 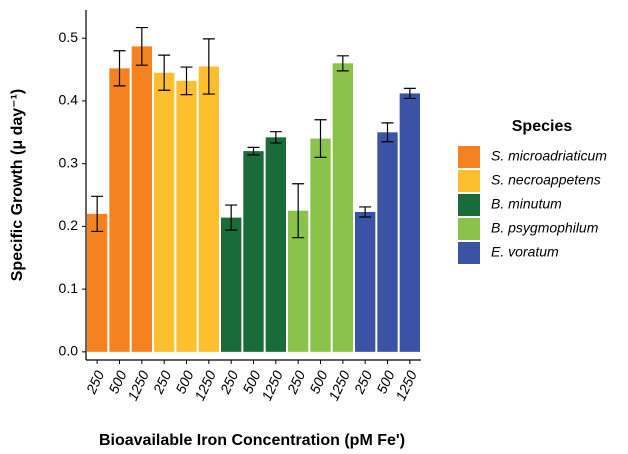 What do you see at coordinates (545, 228) in the screenshot?
I see `legend-label: B. psygmophilum` at bounding box center [545, 228].